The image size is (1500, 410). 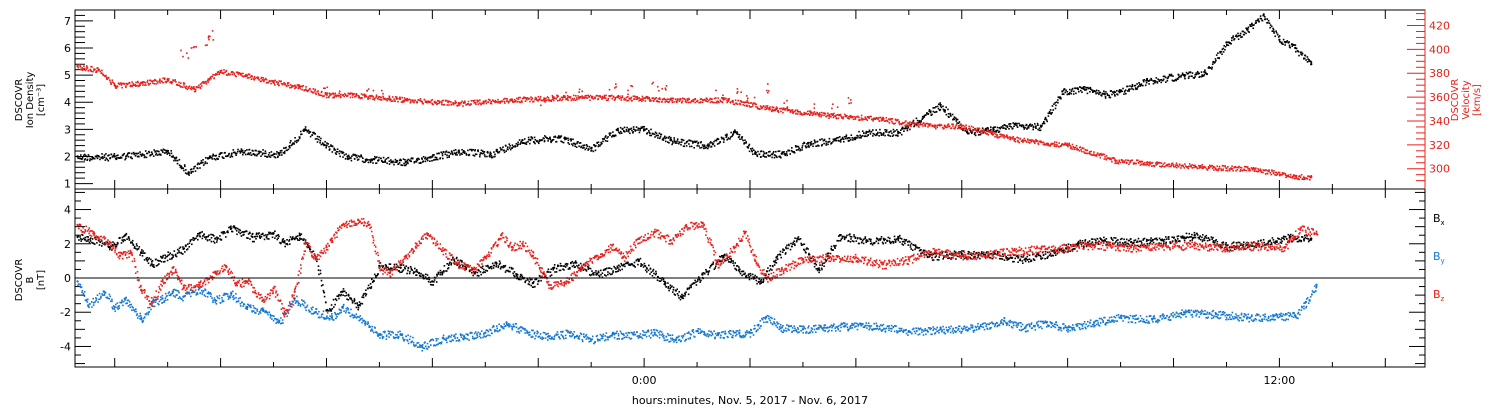 I want to click on data-point, so click(x=1014, y=124).